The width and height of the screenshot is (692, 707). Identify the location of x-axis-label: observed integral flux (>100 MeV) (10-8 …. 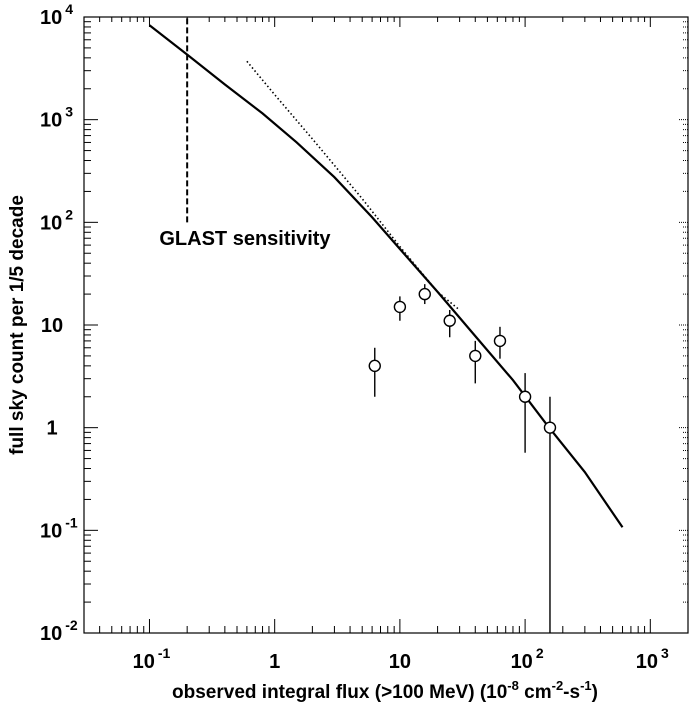
(385, 690).